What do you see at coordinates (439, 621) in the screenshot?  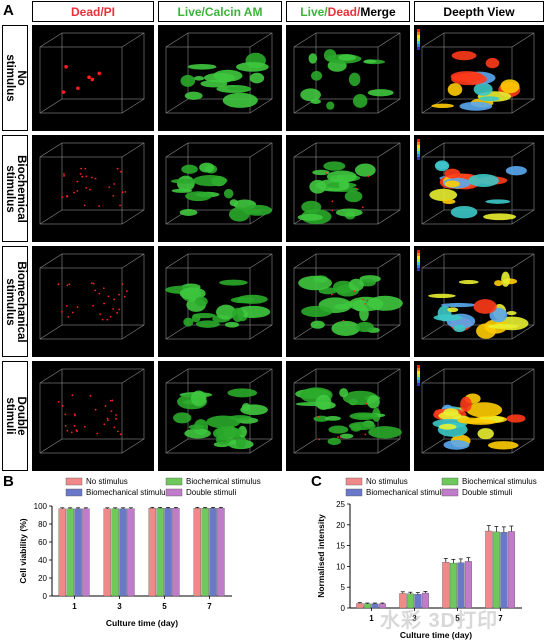 I see `watermark-text: 水彩 3D打印` at bounding box center [439, 621].